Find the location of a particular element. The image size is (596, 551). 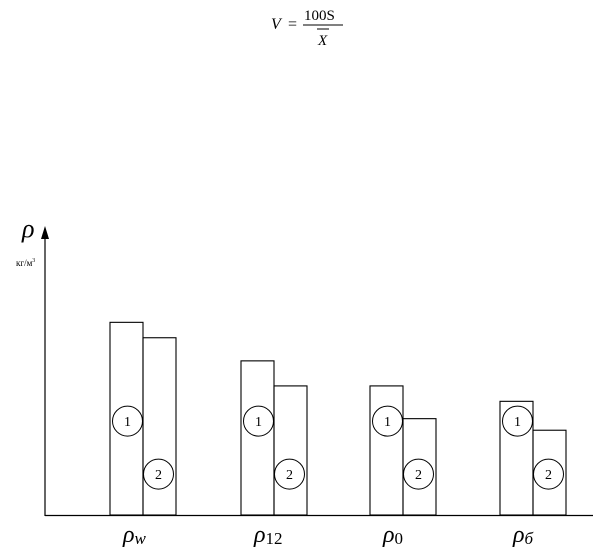

x-tick-symbol-2: ρ is located at coordinates (259, 535).